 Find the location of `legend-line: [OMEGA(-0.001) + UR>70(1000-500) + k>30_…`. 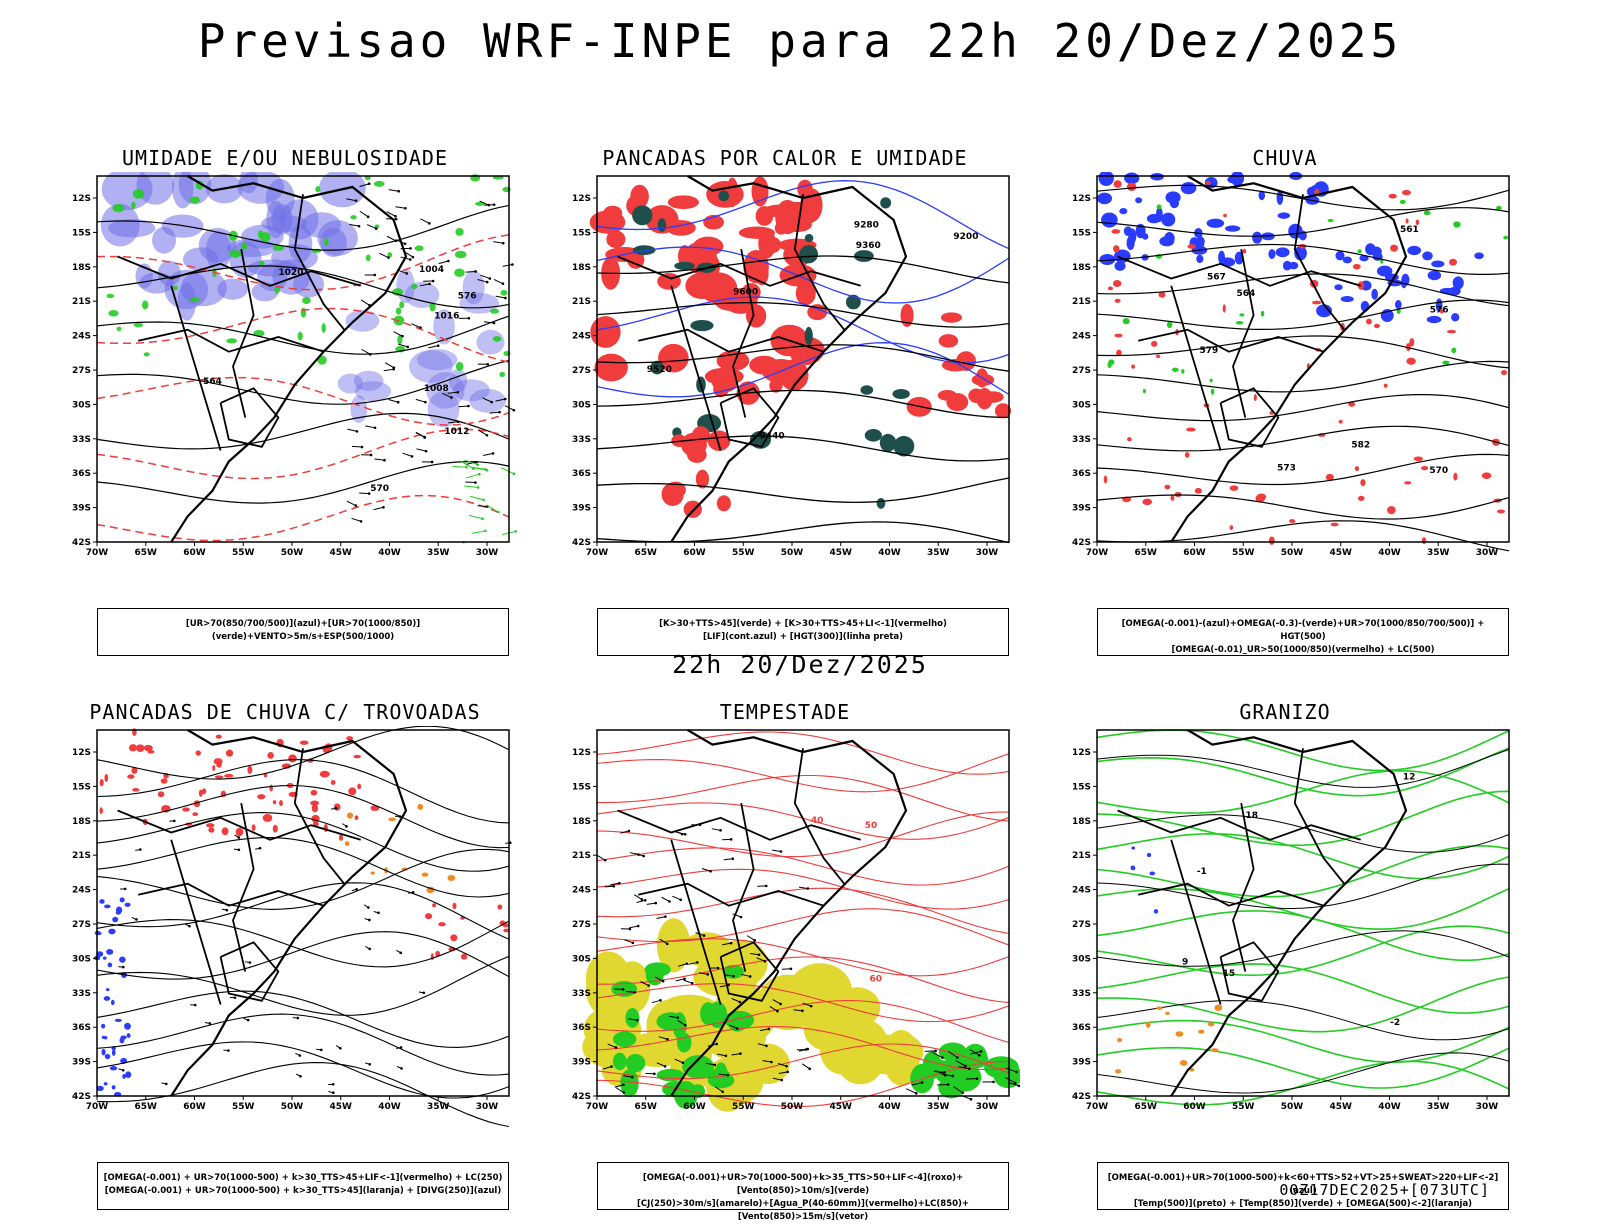

legend-line: [OMEGA(-0.001) + UR>70(1000-500) + k>30_… is located at coordinates (303, 1191).